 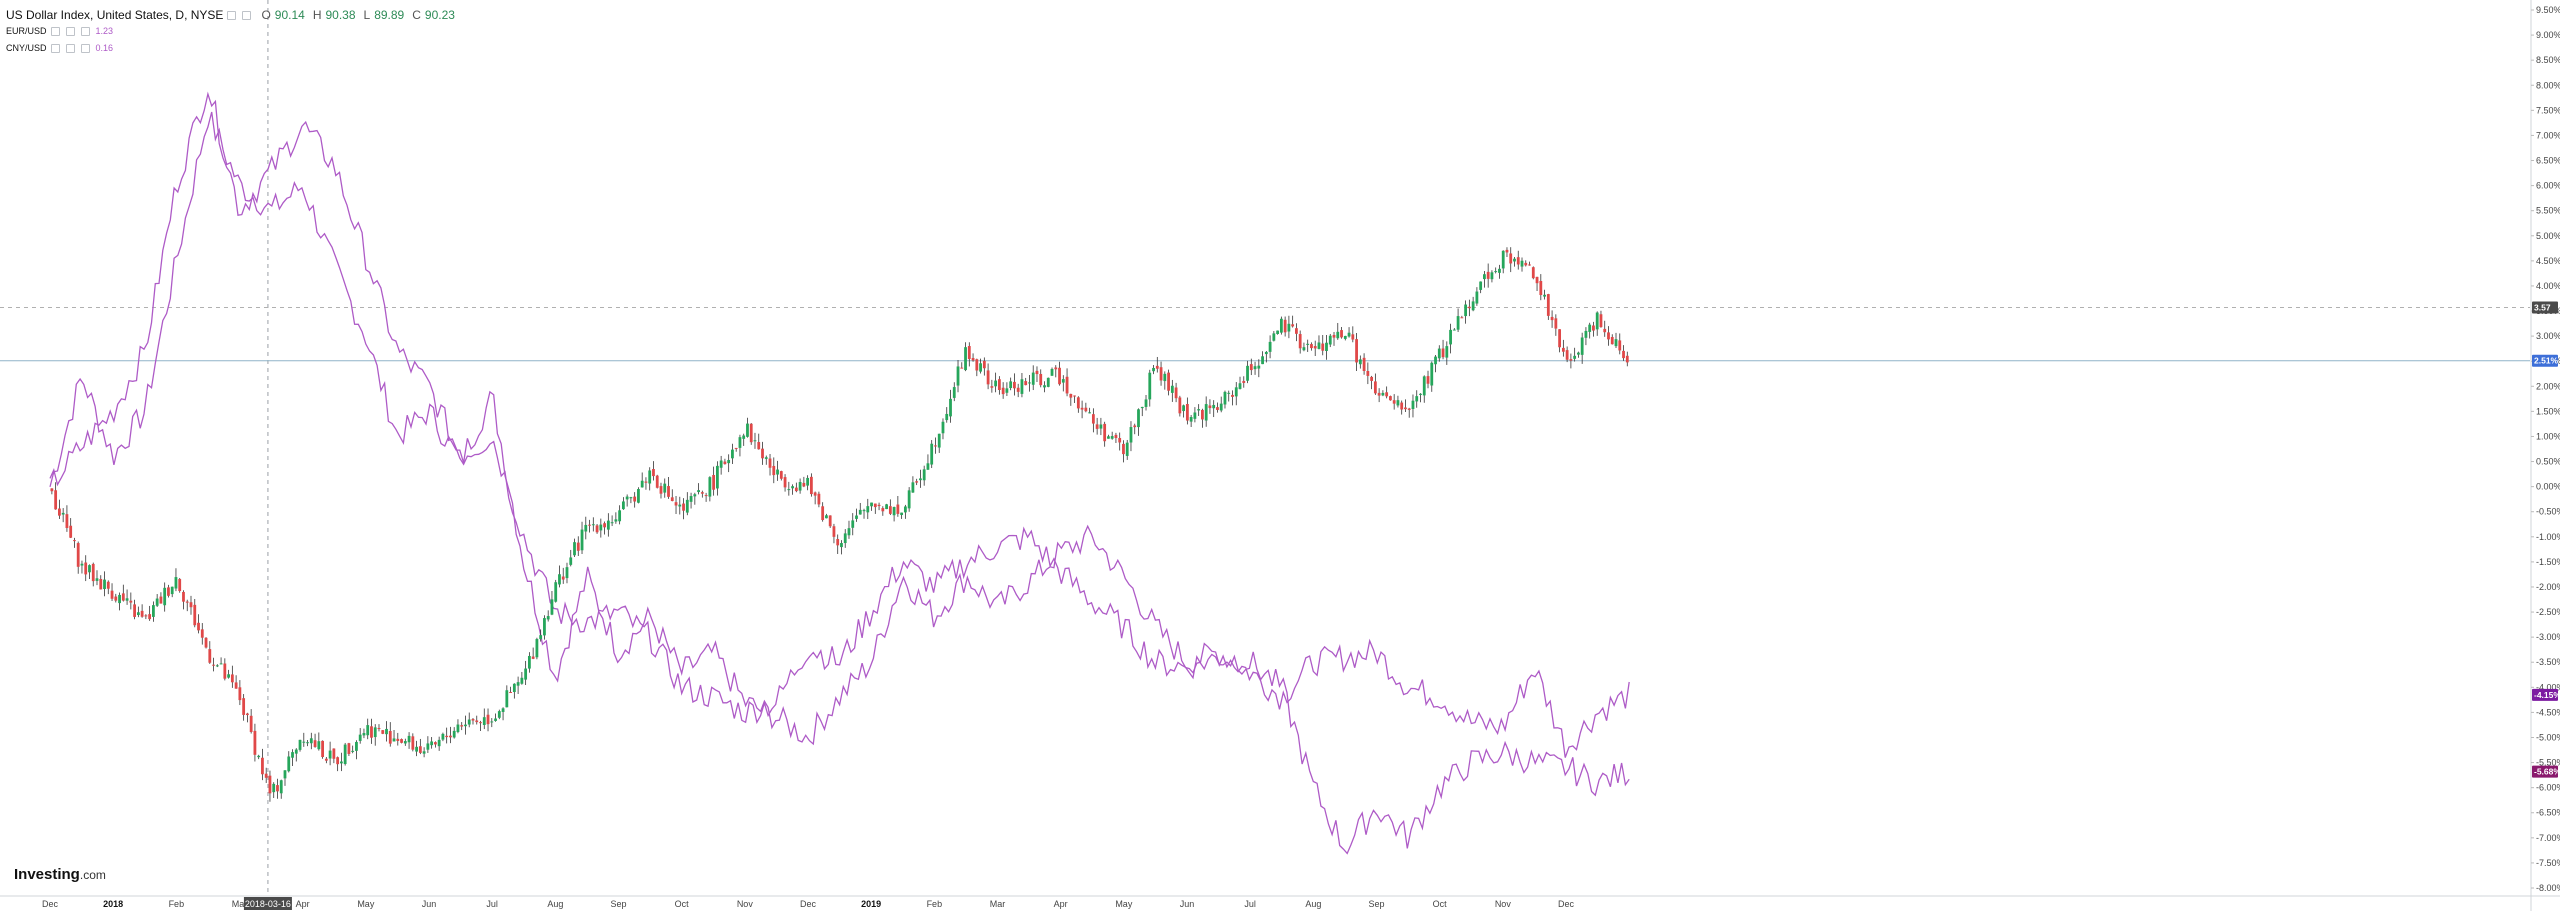 I want to click on cny-settings-icon, so click(x=70, y=48).